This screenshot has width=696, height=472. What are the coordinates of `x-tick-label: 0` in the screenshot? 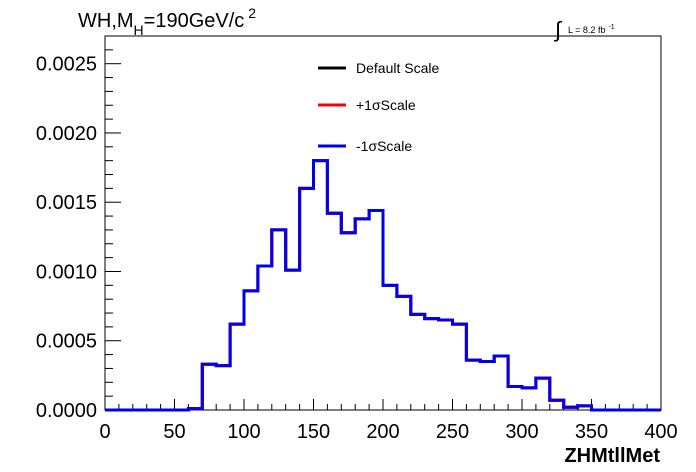 It's located at (104, 432).